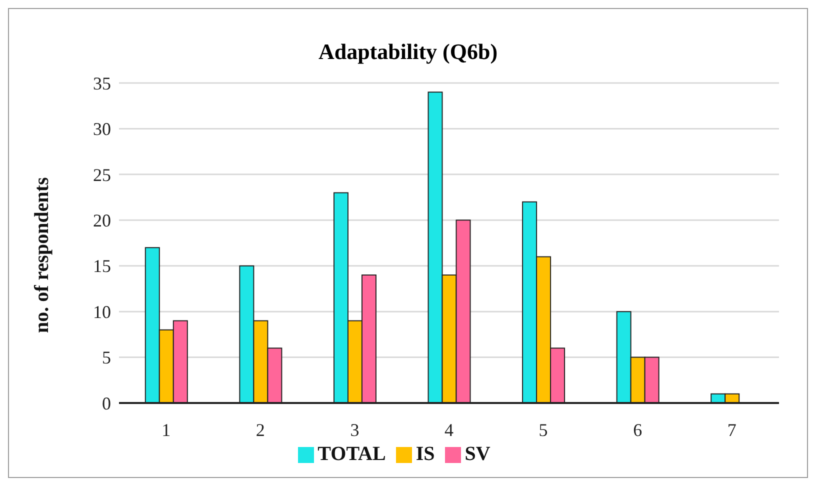  What do you see at coordinates (42, 255) in the screenshot?
I see `y-axis-title: no. of respondents` at bounding box center [42, 255].